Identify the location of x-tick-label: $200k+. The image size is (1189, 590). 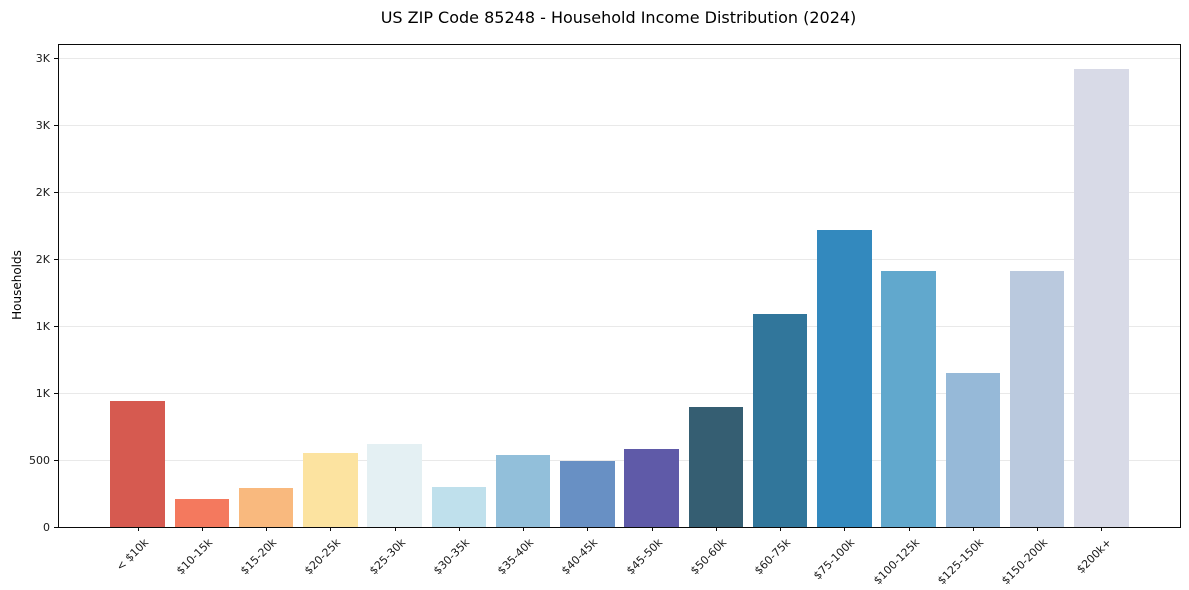
(1094, 556).